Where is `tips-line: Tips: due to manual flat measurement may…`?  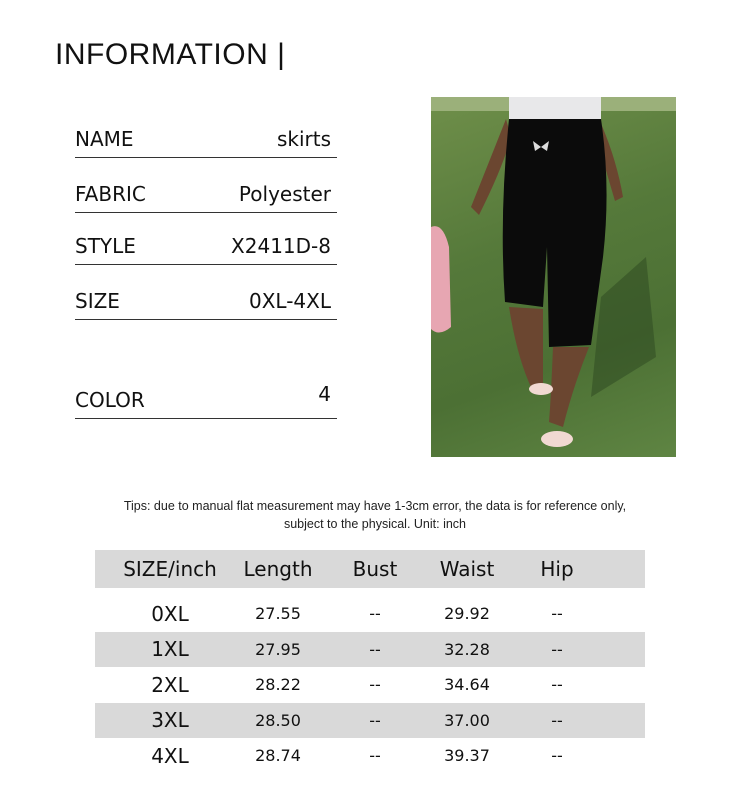 tips-line: Tips: due to manual flat measurement may… is located at coordinates (375, 506).